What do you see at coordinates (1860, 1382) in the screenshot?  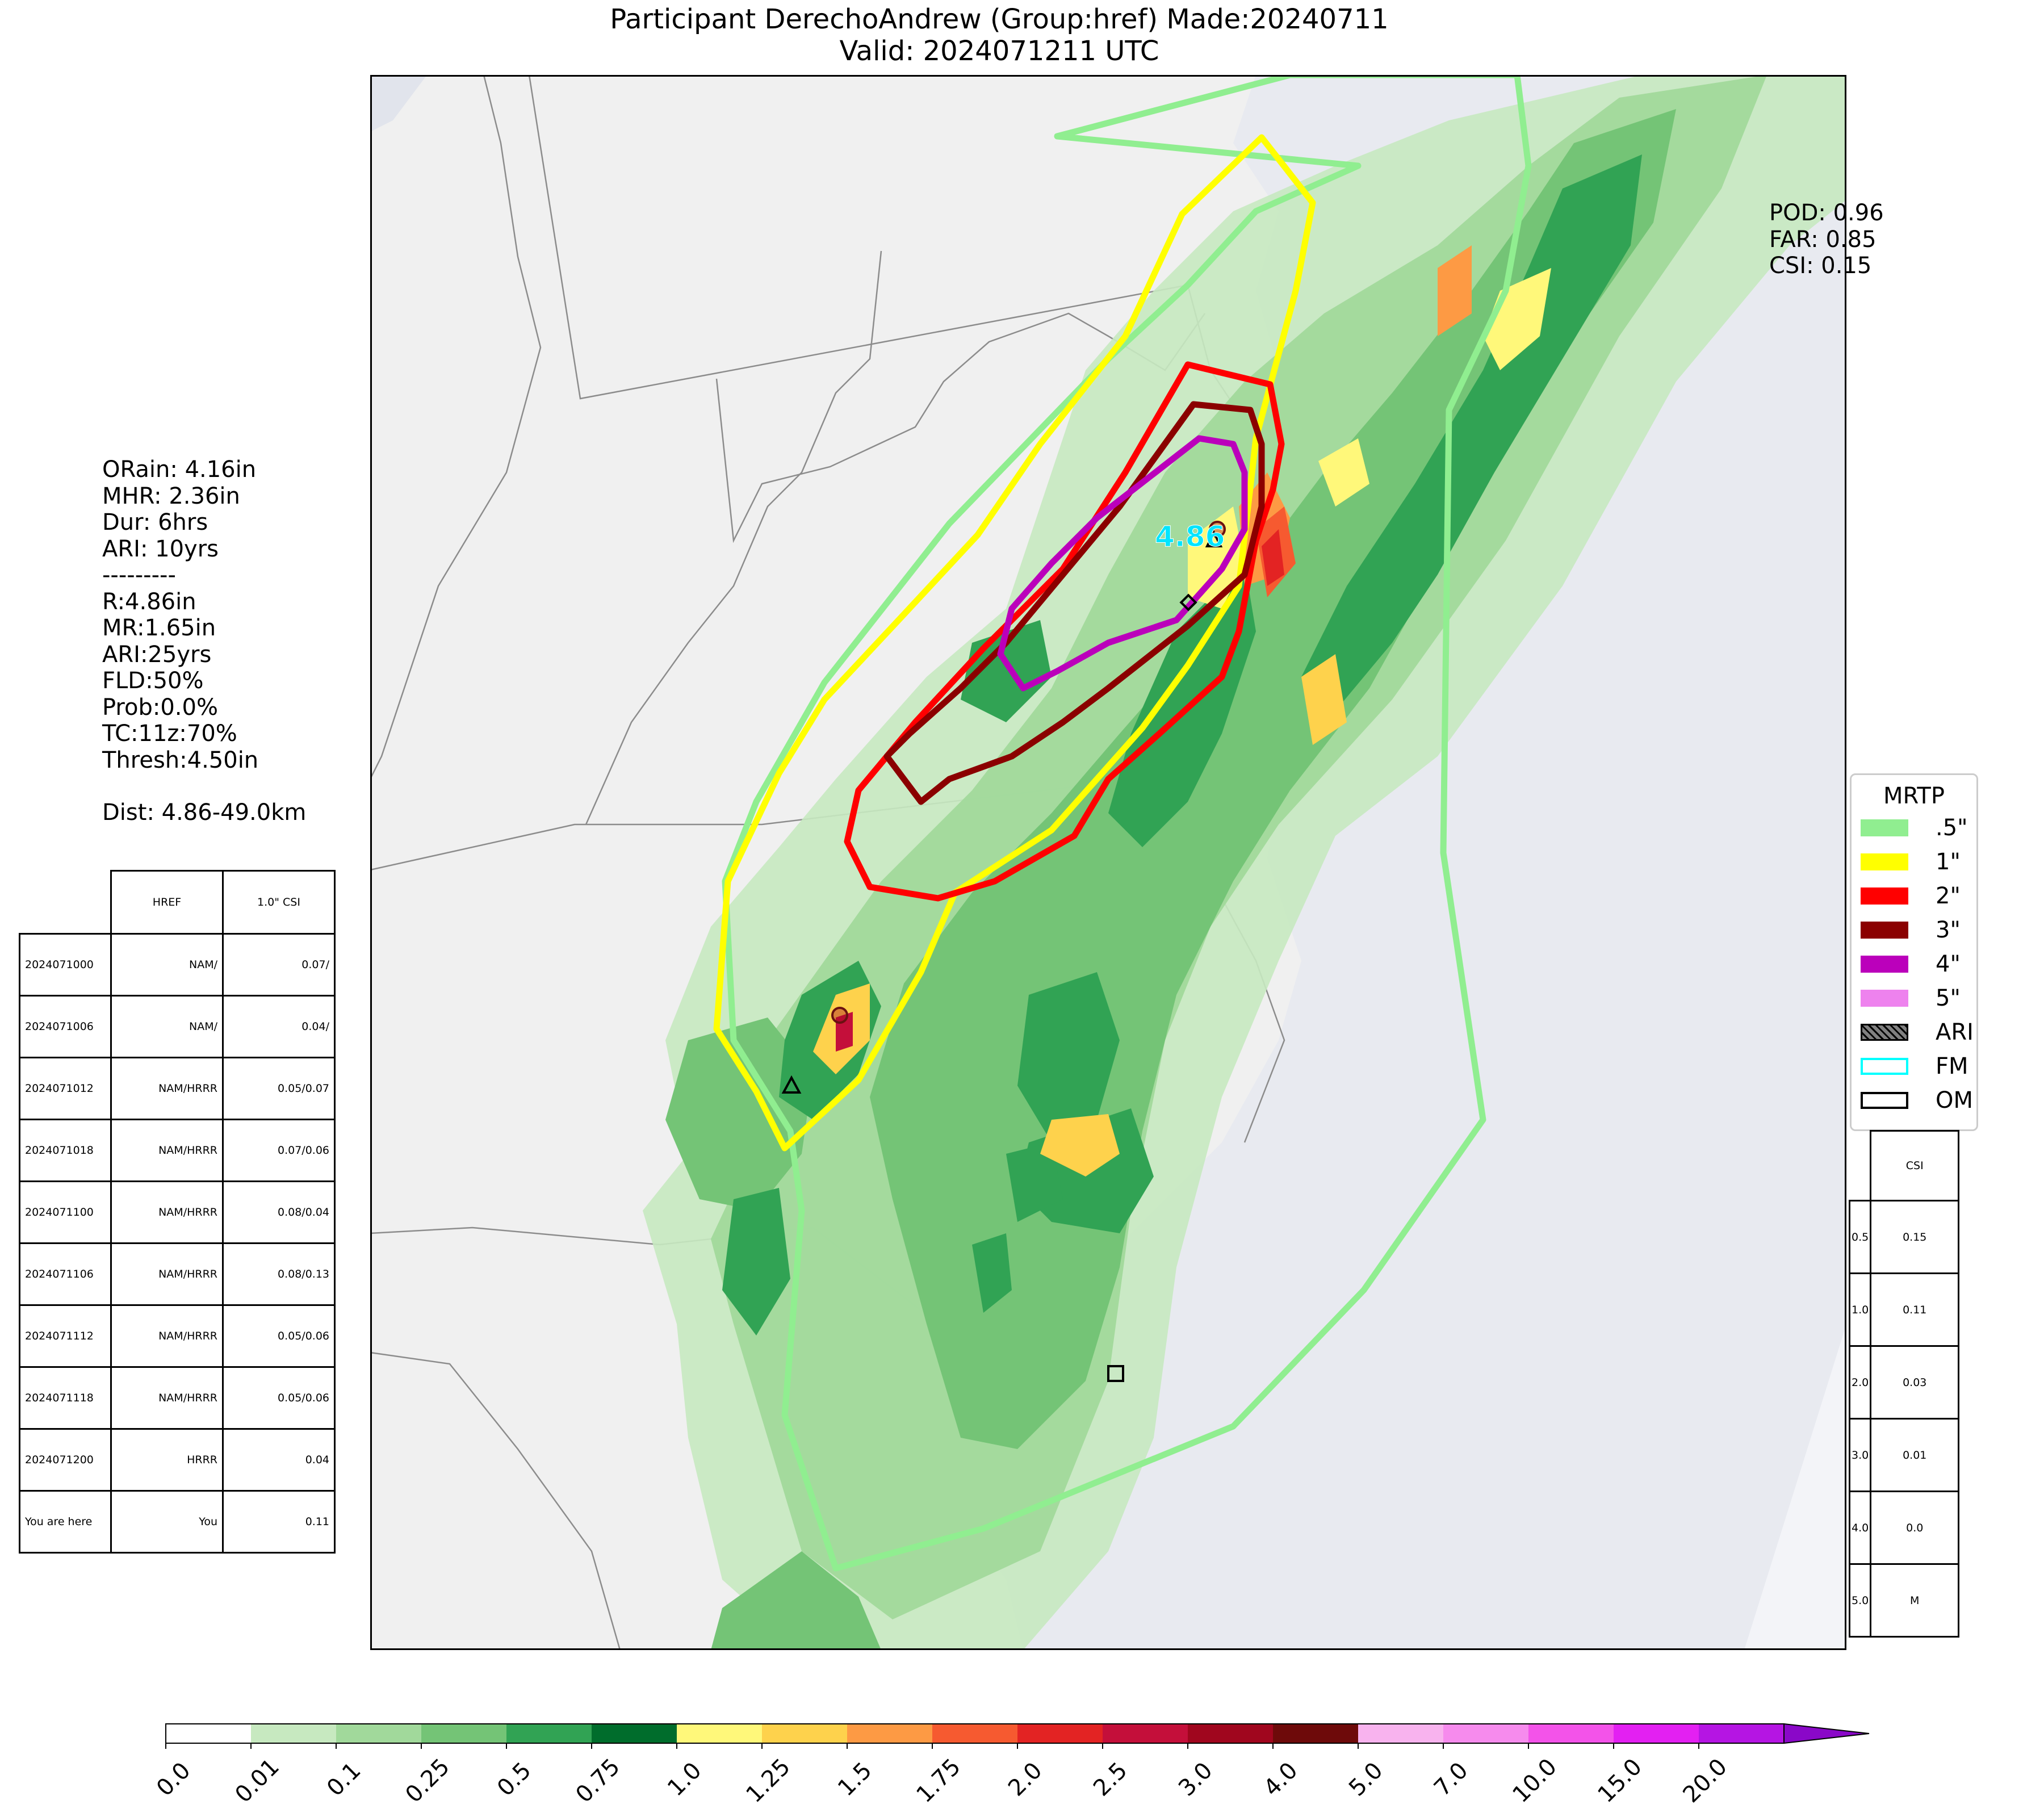 I see `csi-threshold-cell: 2.0` at bounding box center [1860, 1382].